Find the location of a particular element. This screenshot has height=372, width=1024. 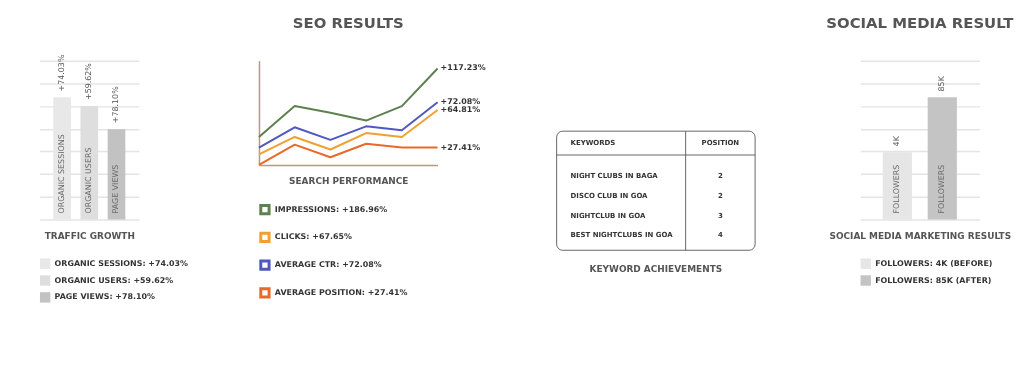

legend-label: AVERAGE CTR: +72.08% is located at coordinates (328, 265).